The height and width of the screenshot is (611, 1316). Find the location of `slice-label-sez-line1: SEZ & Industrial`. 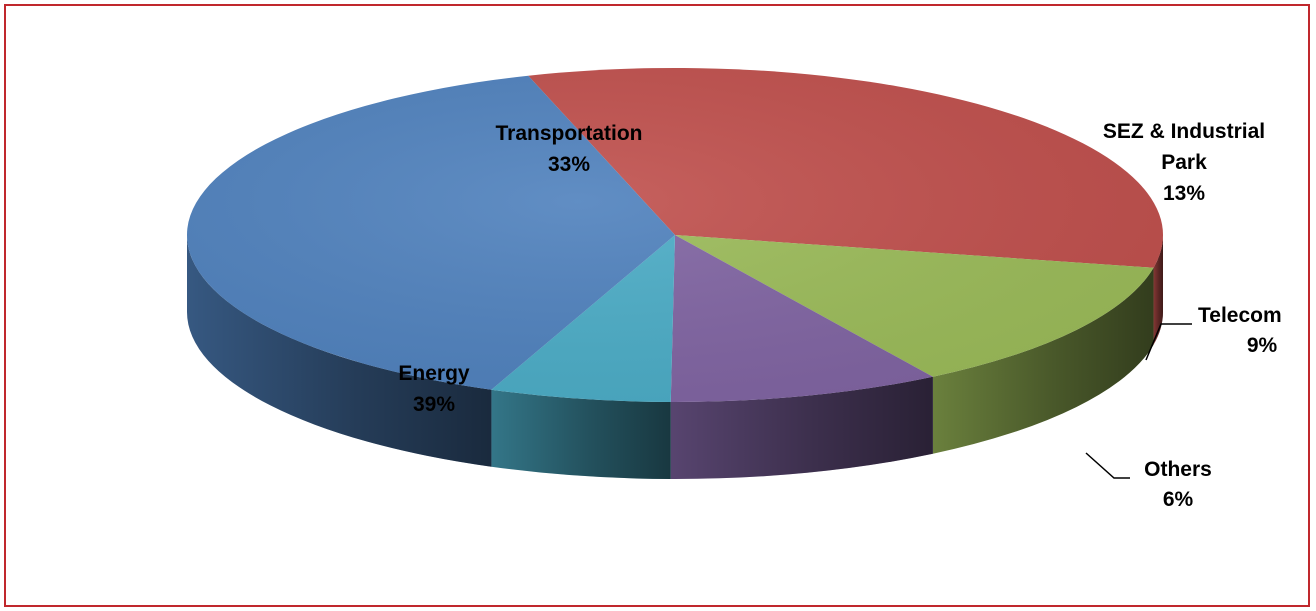

slice-label-sez-line1: SEZ & Industrial is located at coordinates (1184, 131).